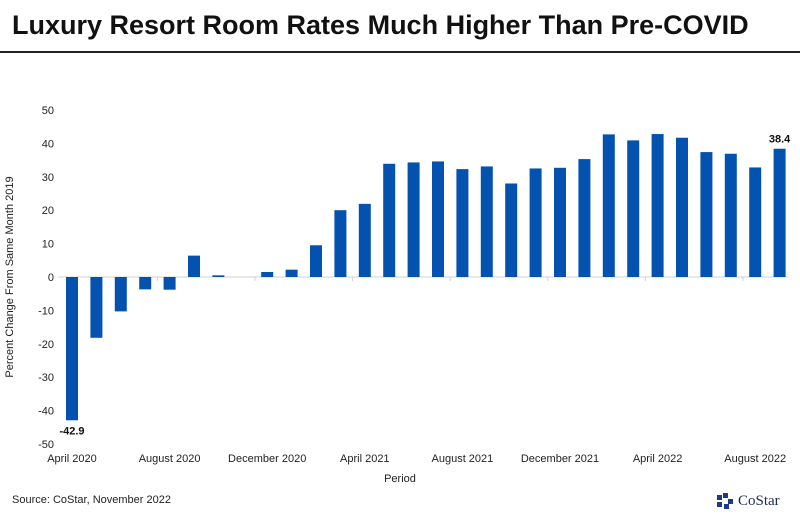  I want to click on costar-star-icon, so click(725, 501).